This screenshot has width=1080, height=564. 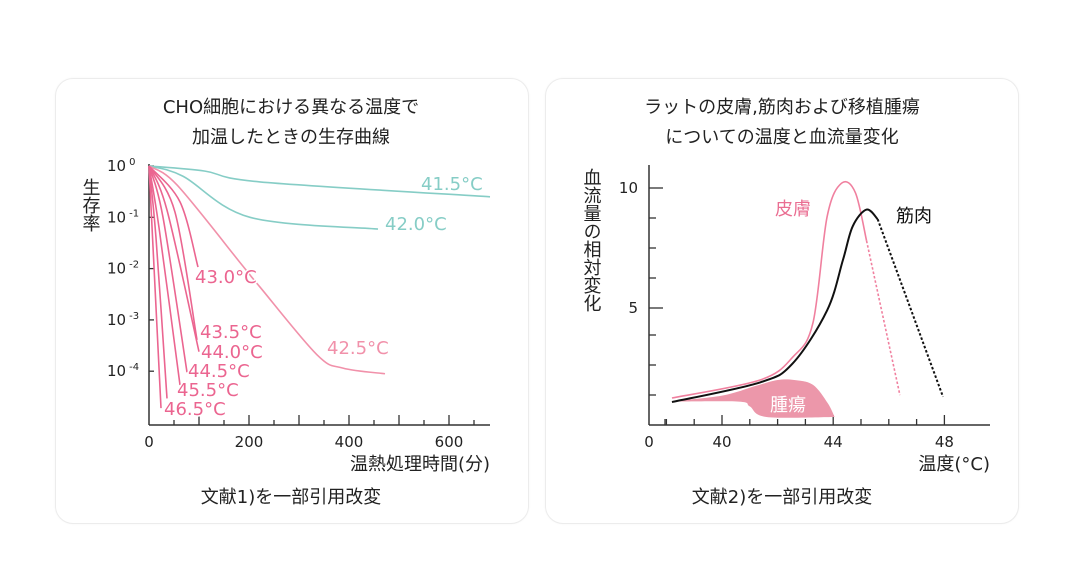 What do you see at coordinates (208, 390) in the screenshot?
I see `series-label: 45.5°C` at bounding box center [208, 390].